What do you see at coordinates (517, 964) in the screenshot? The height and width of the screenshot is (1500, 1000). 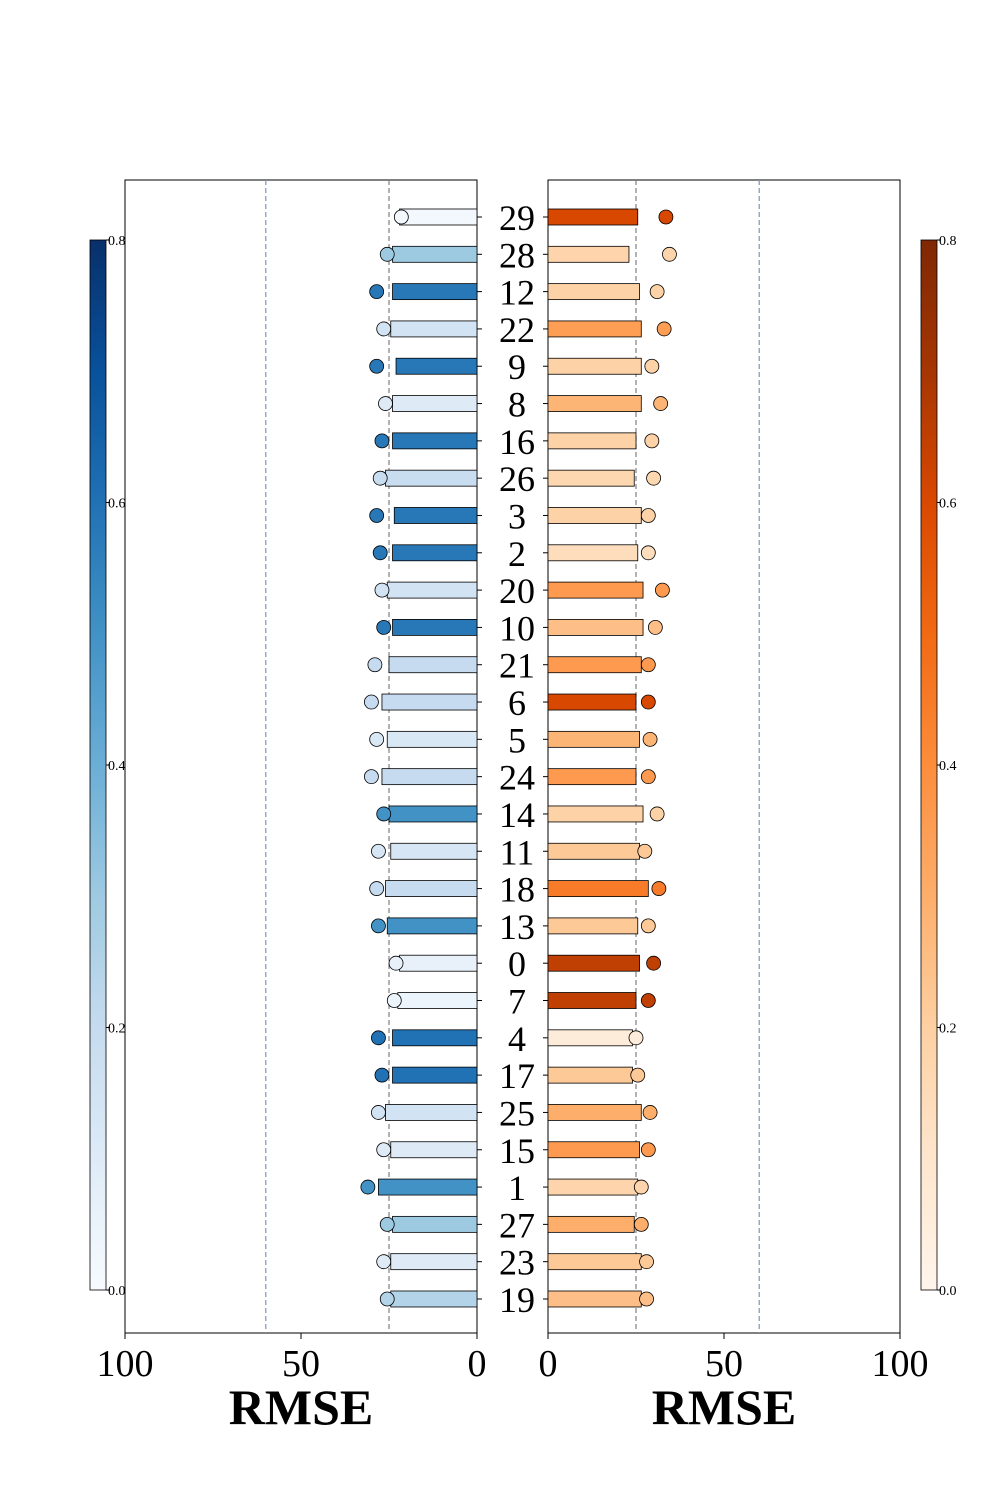 I see `category-label: 0` at bounding box center [517, 964].